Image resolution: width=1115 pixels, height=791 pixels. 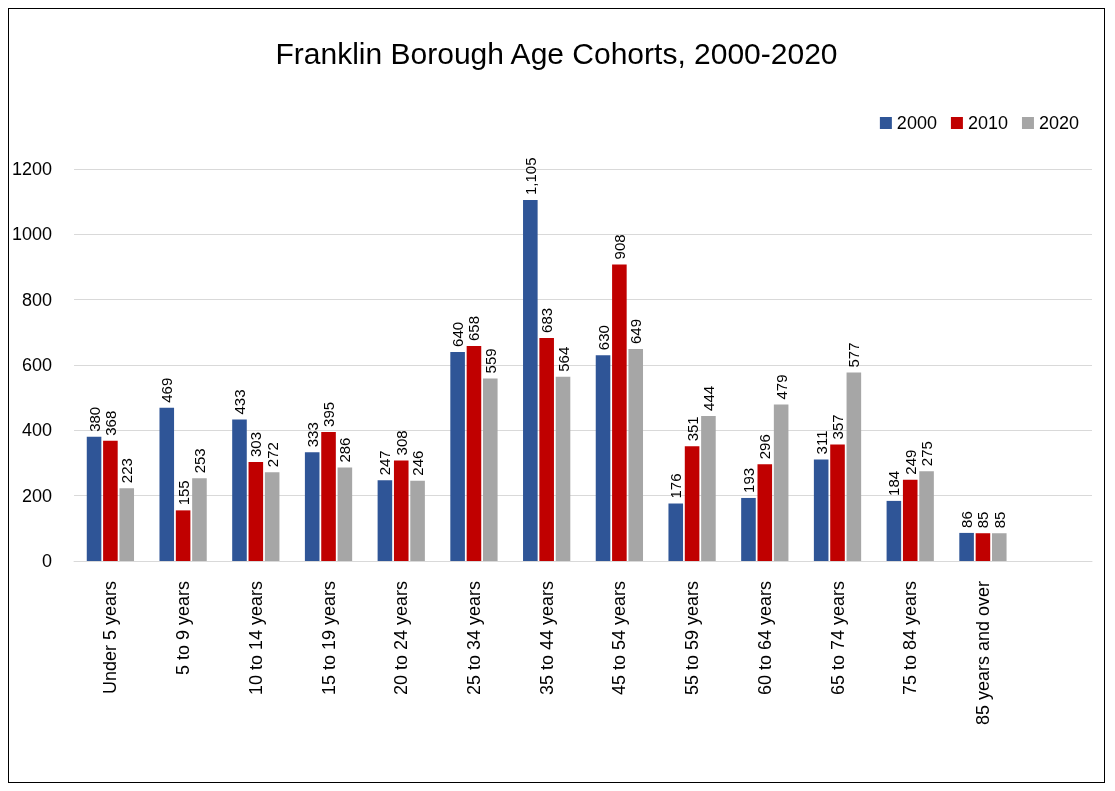 What do you see at coordinates (764, 638) in the screenshot?
I see `x-tick-label: 60 to 64 years` at bounding box center [764, 638].